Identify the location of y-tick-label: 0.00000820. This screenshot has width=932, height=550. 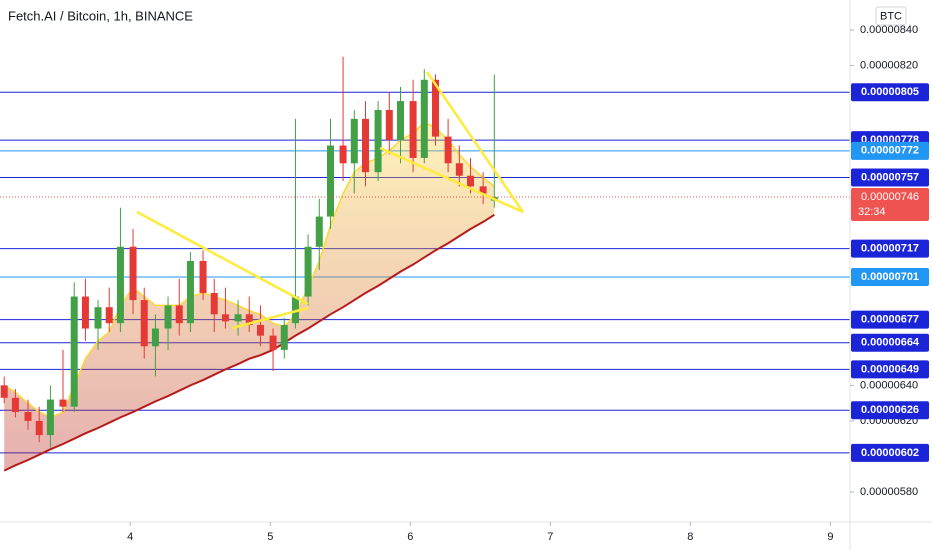
(889, 65).